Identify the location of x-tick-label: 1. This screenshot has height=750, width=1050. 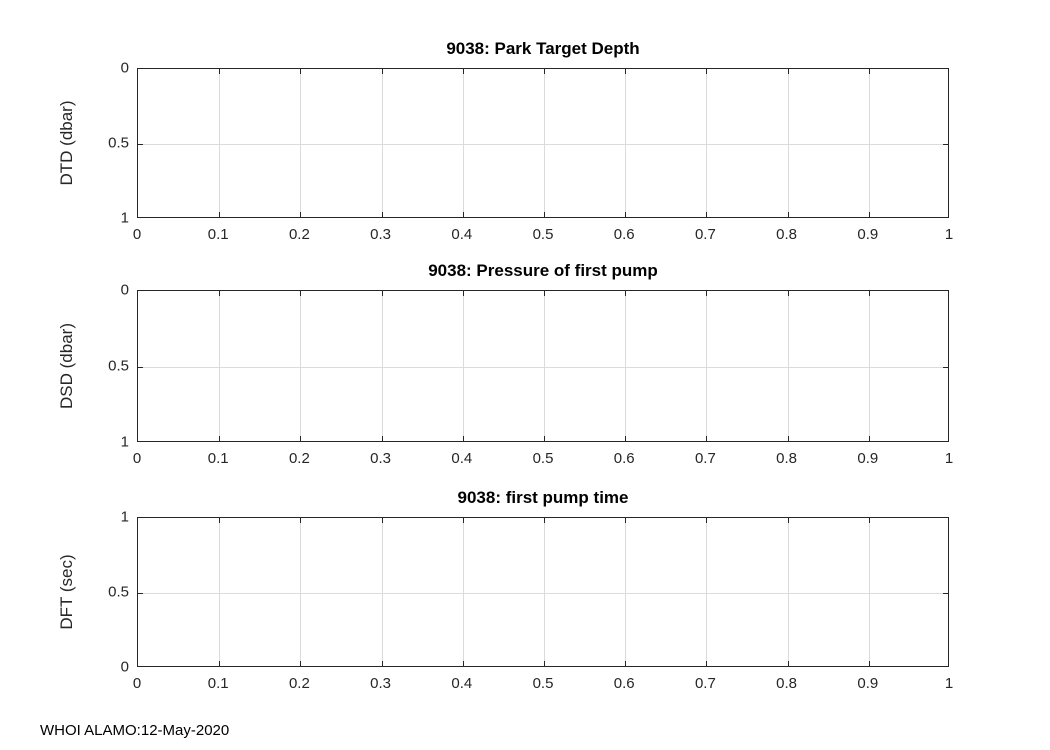
(949, 458).